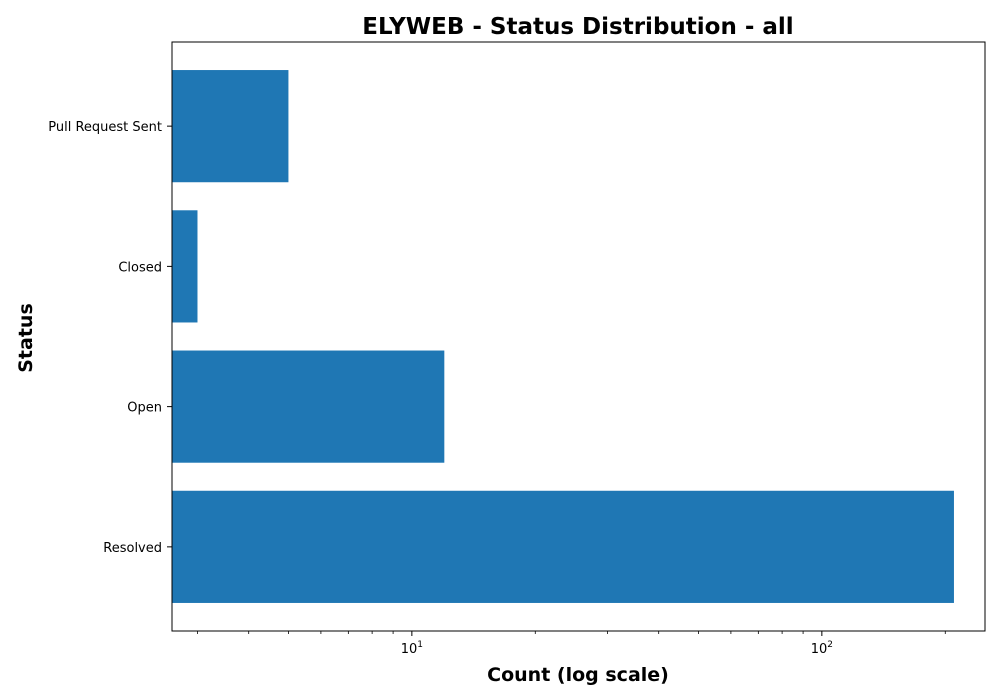 Image resolution: width=1000 pixels, height=700 pixels. What do you see at coordinates (105, 127) in the screenshot?
I see `y-tick-label-pull-request-sent: Pull Request Sent` at bounding box center [105, 127].